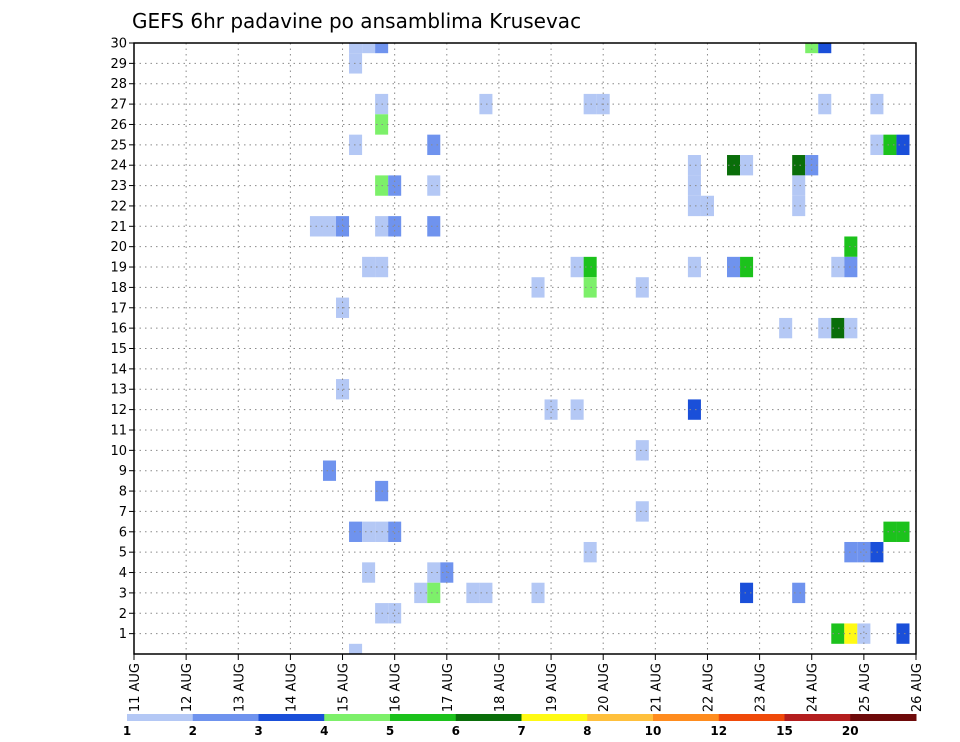  What do you see at coordinates (118, 105) in the screenshot?
I see `y-tick-label: 27` at bounding box center [118, 105].